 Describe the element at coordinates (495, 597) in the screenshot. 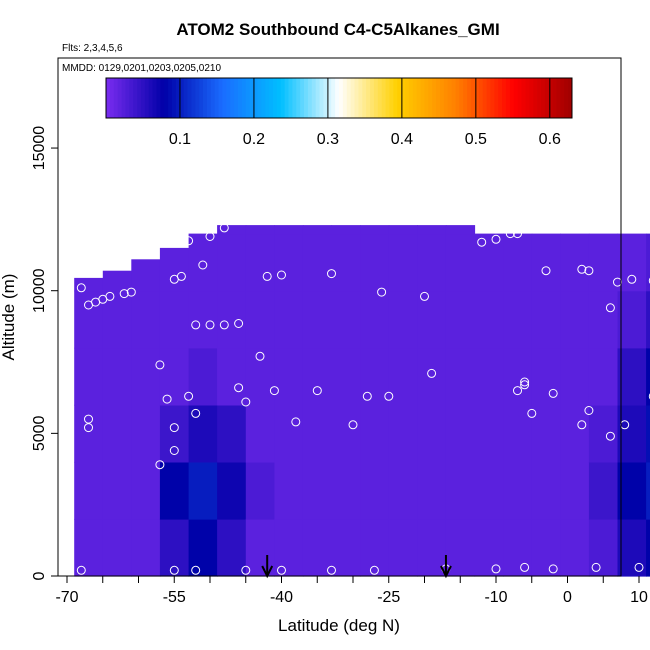

I see `x-tick-label: -10` at that location.